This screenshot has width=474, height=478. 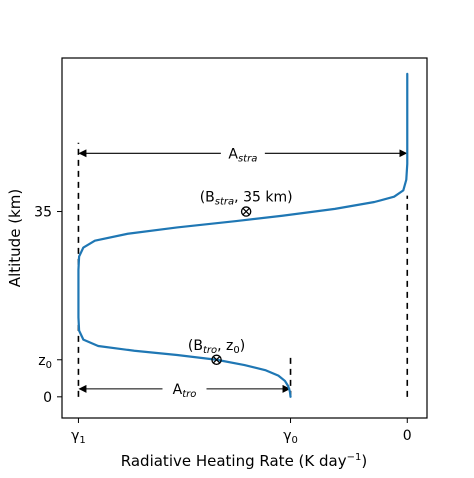 What do you see at coordinates (15, 238) in the screenshot?
I see `y-axis-label: Altitude (km)` at bounding box center [15, 238].